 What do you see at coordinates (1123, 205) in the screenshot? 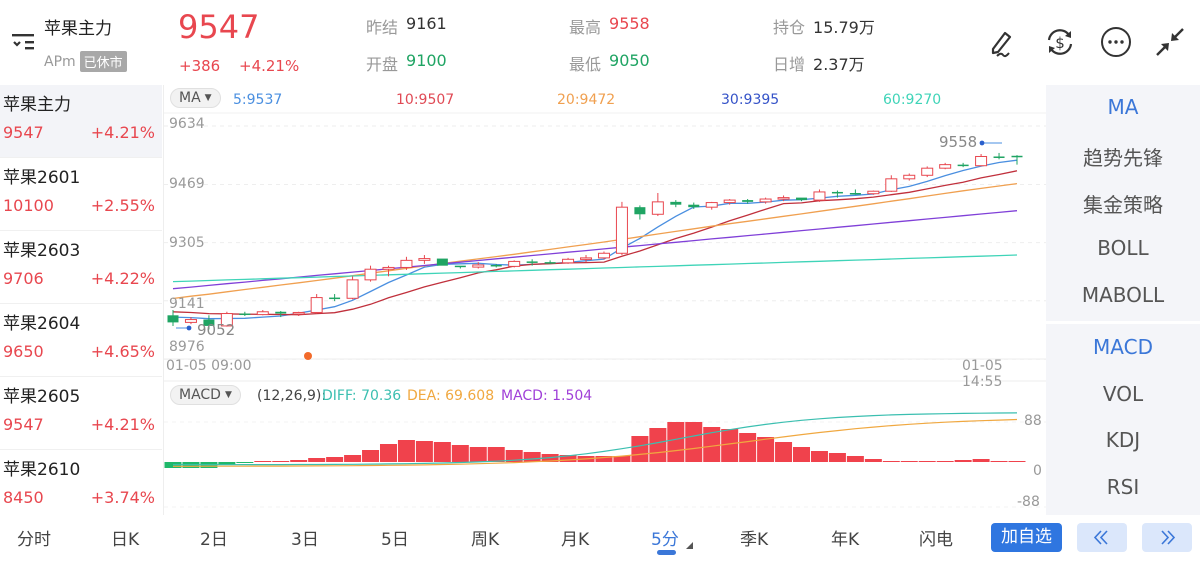
I see `indicator-jijin-strategy: 集金策略` at bounding box center [1123, 205].